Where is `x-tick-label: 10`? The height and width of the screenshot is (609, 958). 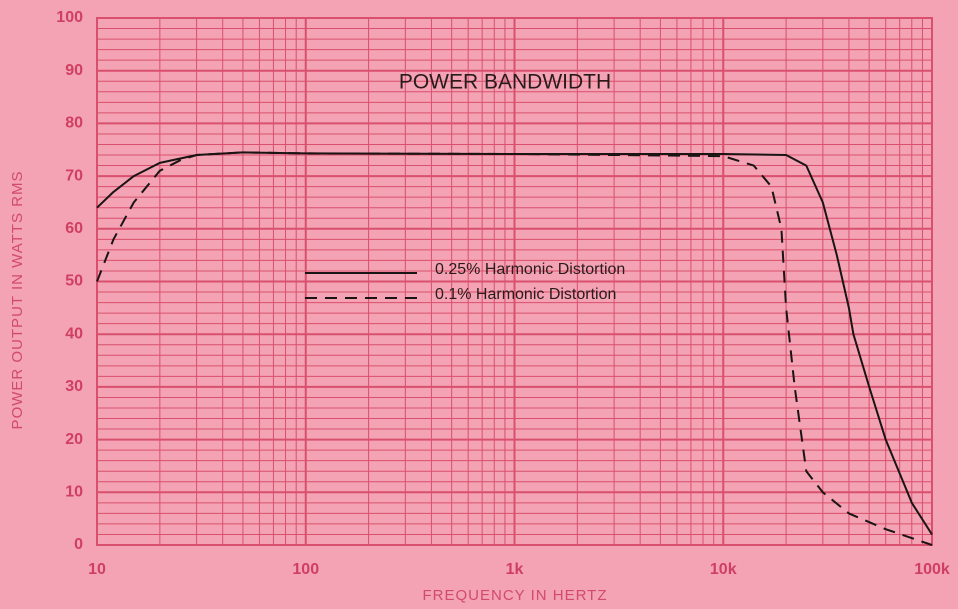
x-tick-label: 10 is located at coordinates (97, 569).